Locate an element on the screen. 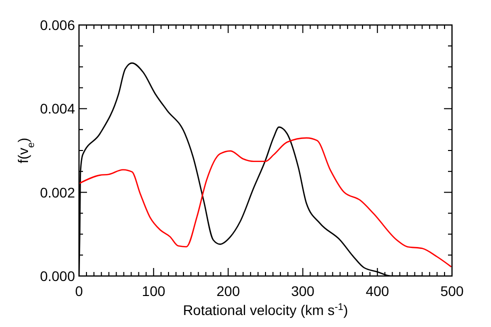 Image resolution: width=491 pixels, height=327 pixels. x-axis-title: Rotational velocity (km s$^{-1}$) is located at coordinates (265, 310).